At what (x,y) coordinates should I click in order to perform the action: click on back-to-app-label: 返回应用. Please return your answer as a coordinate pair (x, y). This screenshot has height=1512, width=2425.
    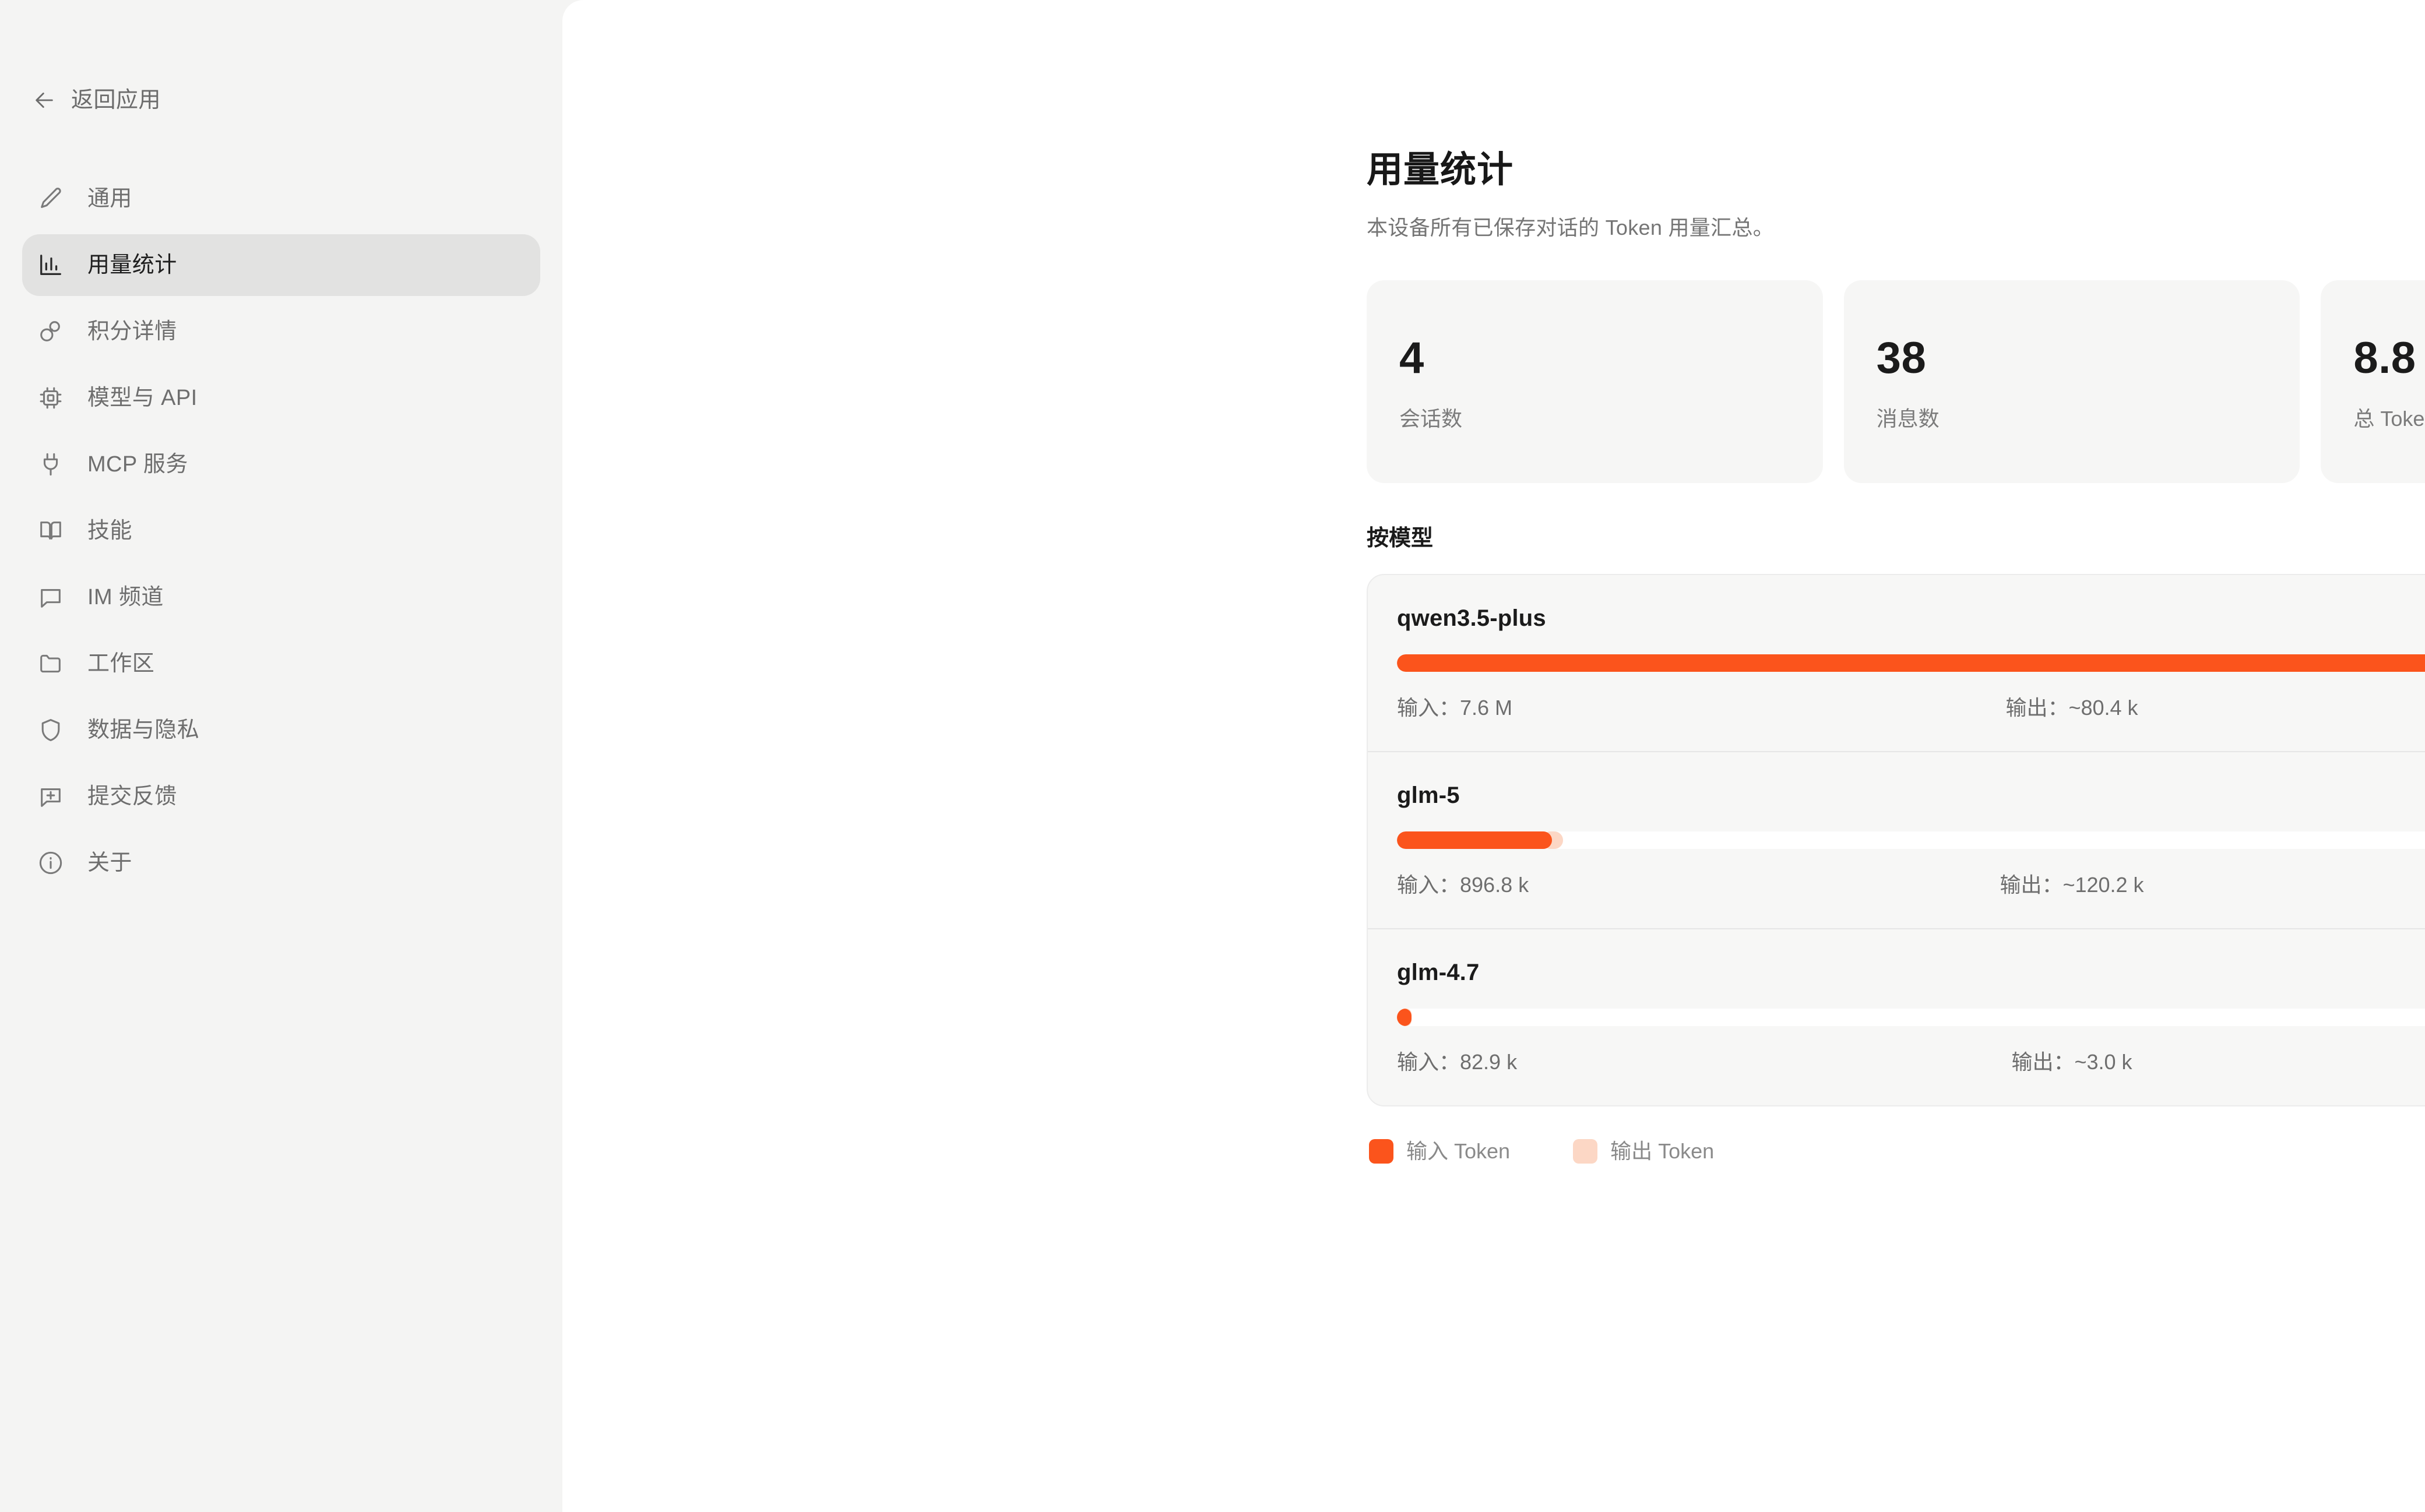
    Looking at the image, I should click on (116, 100).